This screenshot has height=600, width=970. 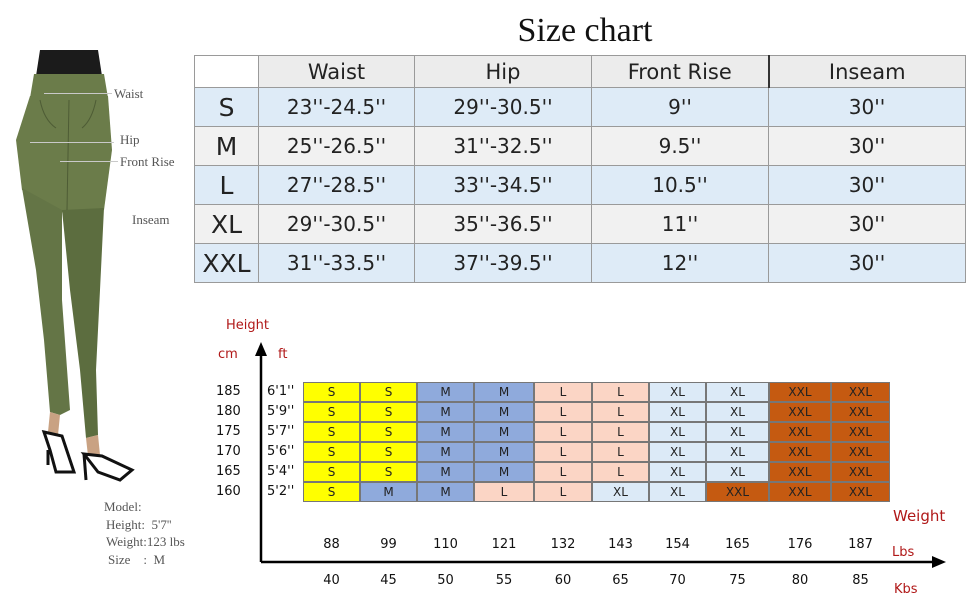 What do you see at coordinates (860, 544) in the screenshot?
I see `weight-lbs-label: 187` at bounding box center [860, 544].